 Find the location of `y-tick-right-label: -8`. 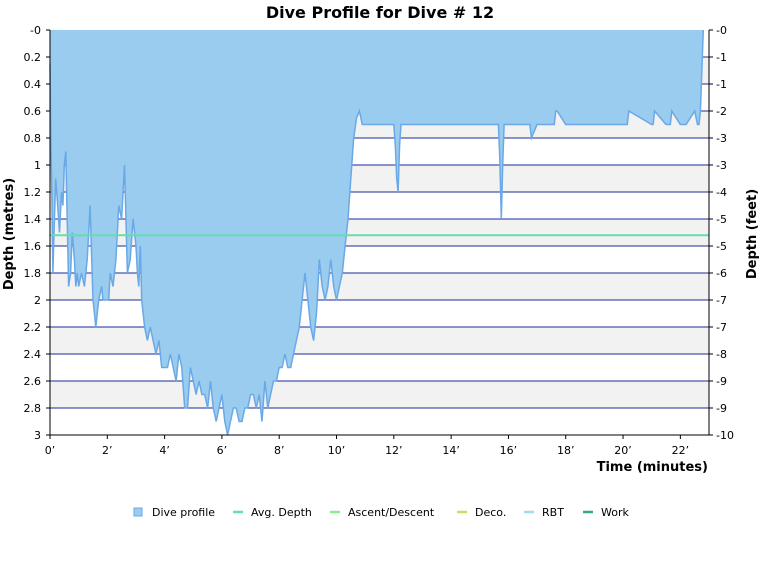

y-tick-right-label: -8 is located at coordinates (721, 354).